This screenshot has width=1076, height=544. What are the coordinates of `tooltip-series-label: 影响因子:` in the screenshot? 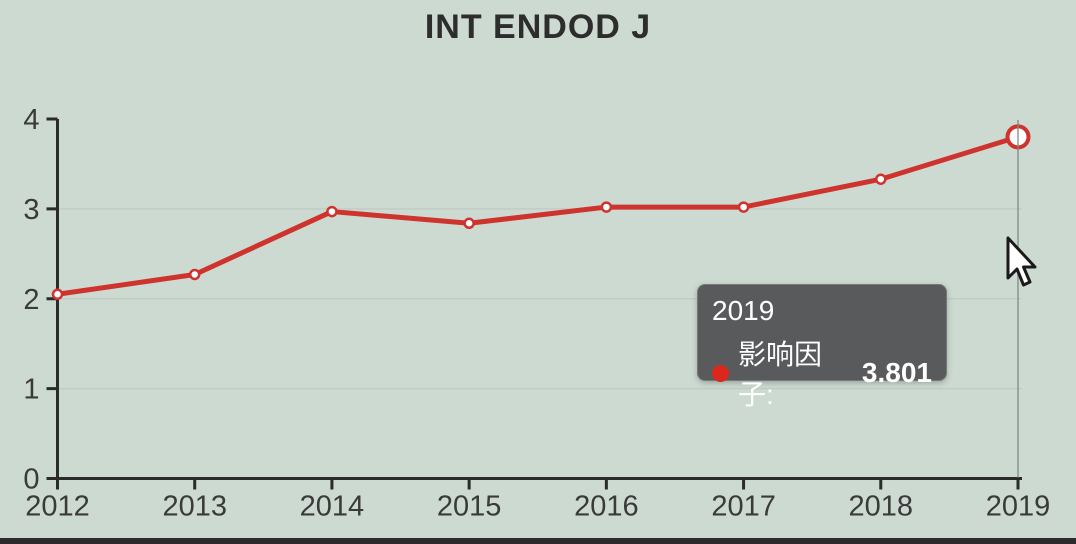 It's located at (780, 374).